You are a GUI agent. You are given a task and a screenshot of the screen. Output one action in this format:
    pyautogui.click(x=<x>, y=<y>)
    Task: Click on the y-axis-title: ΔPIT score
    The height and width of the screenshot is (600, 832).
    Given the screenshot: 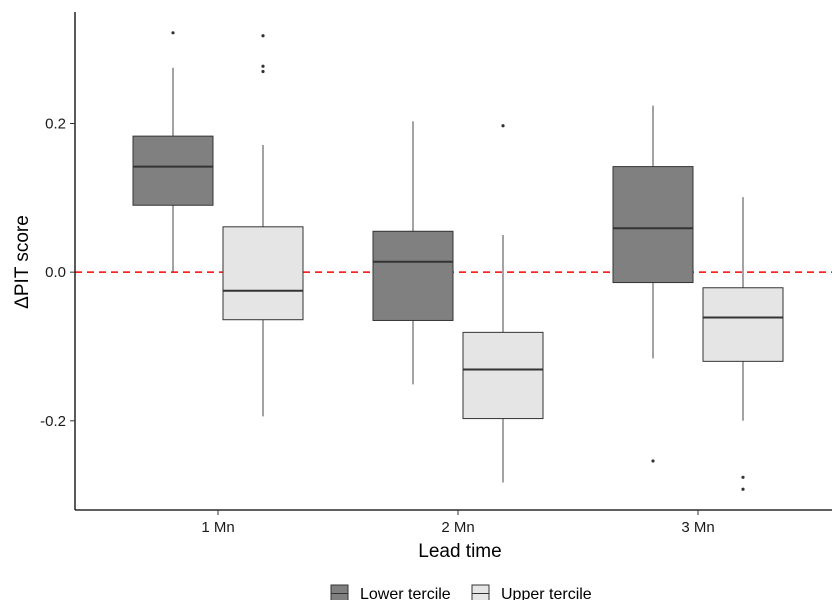 What is the action you would take?
    pyautogui.click(x=22, y=262)
    